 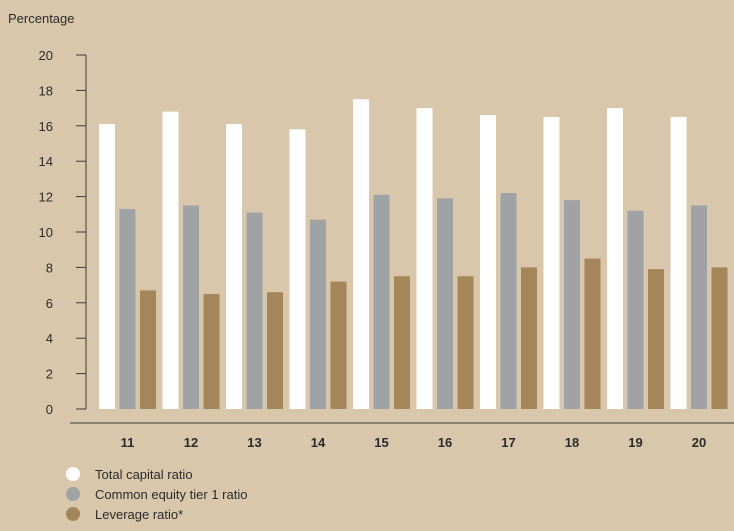 I want to click on y-axis-label: Percentage, so click(x=41, y=18).